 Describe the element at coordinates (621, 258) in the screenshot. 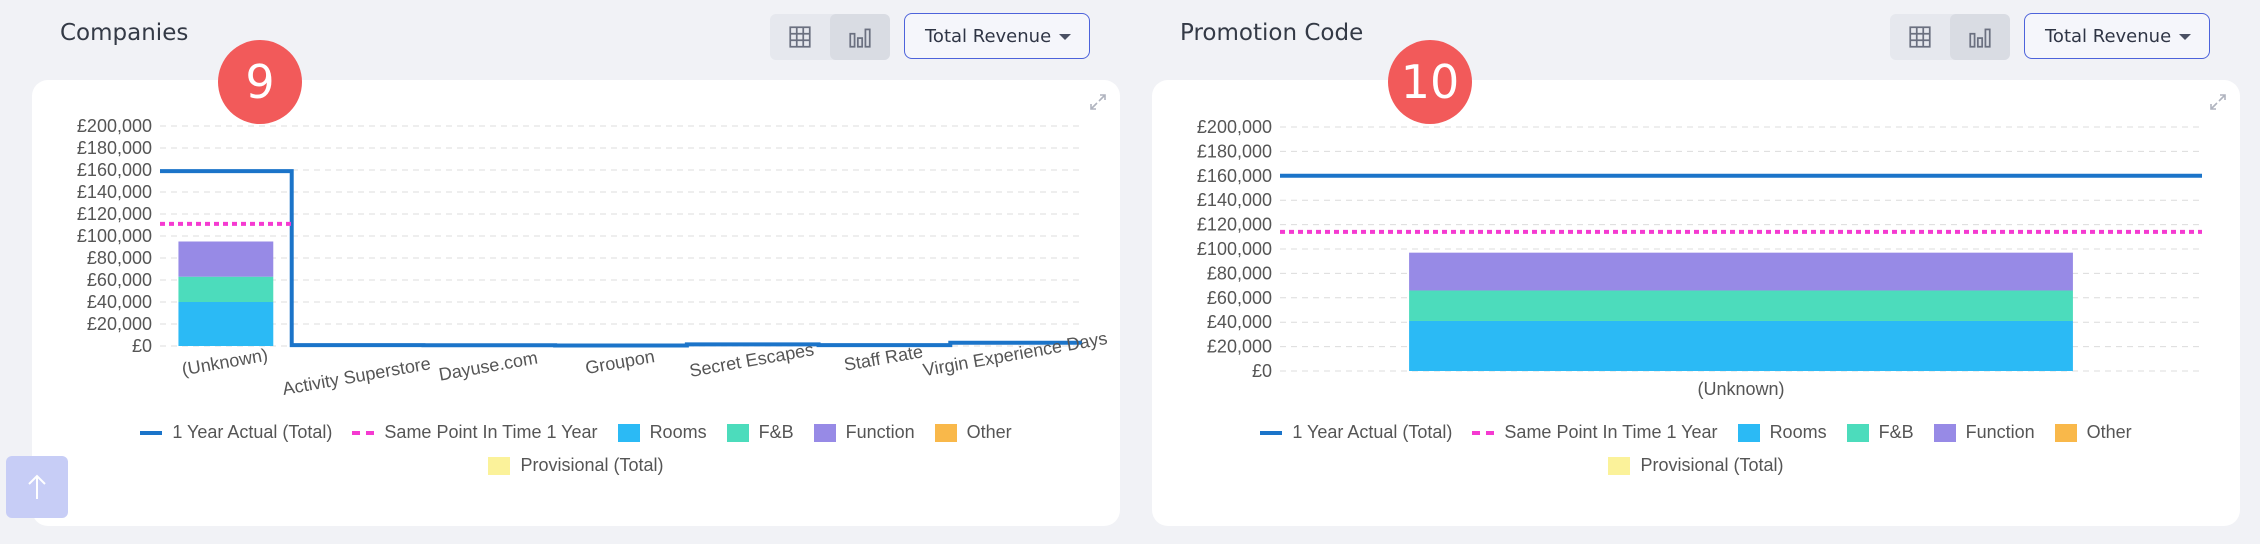

I see `line-series-actual` at that location.